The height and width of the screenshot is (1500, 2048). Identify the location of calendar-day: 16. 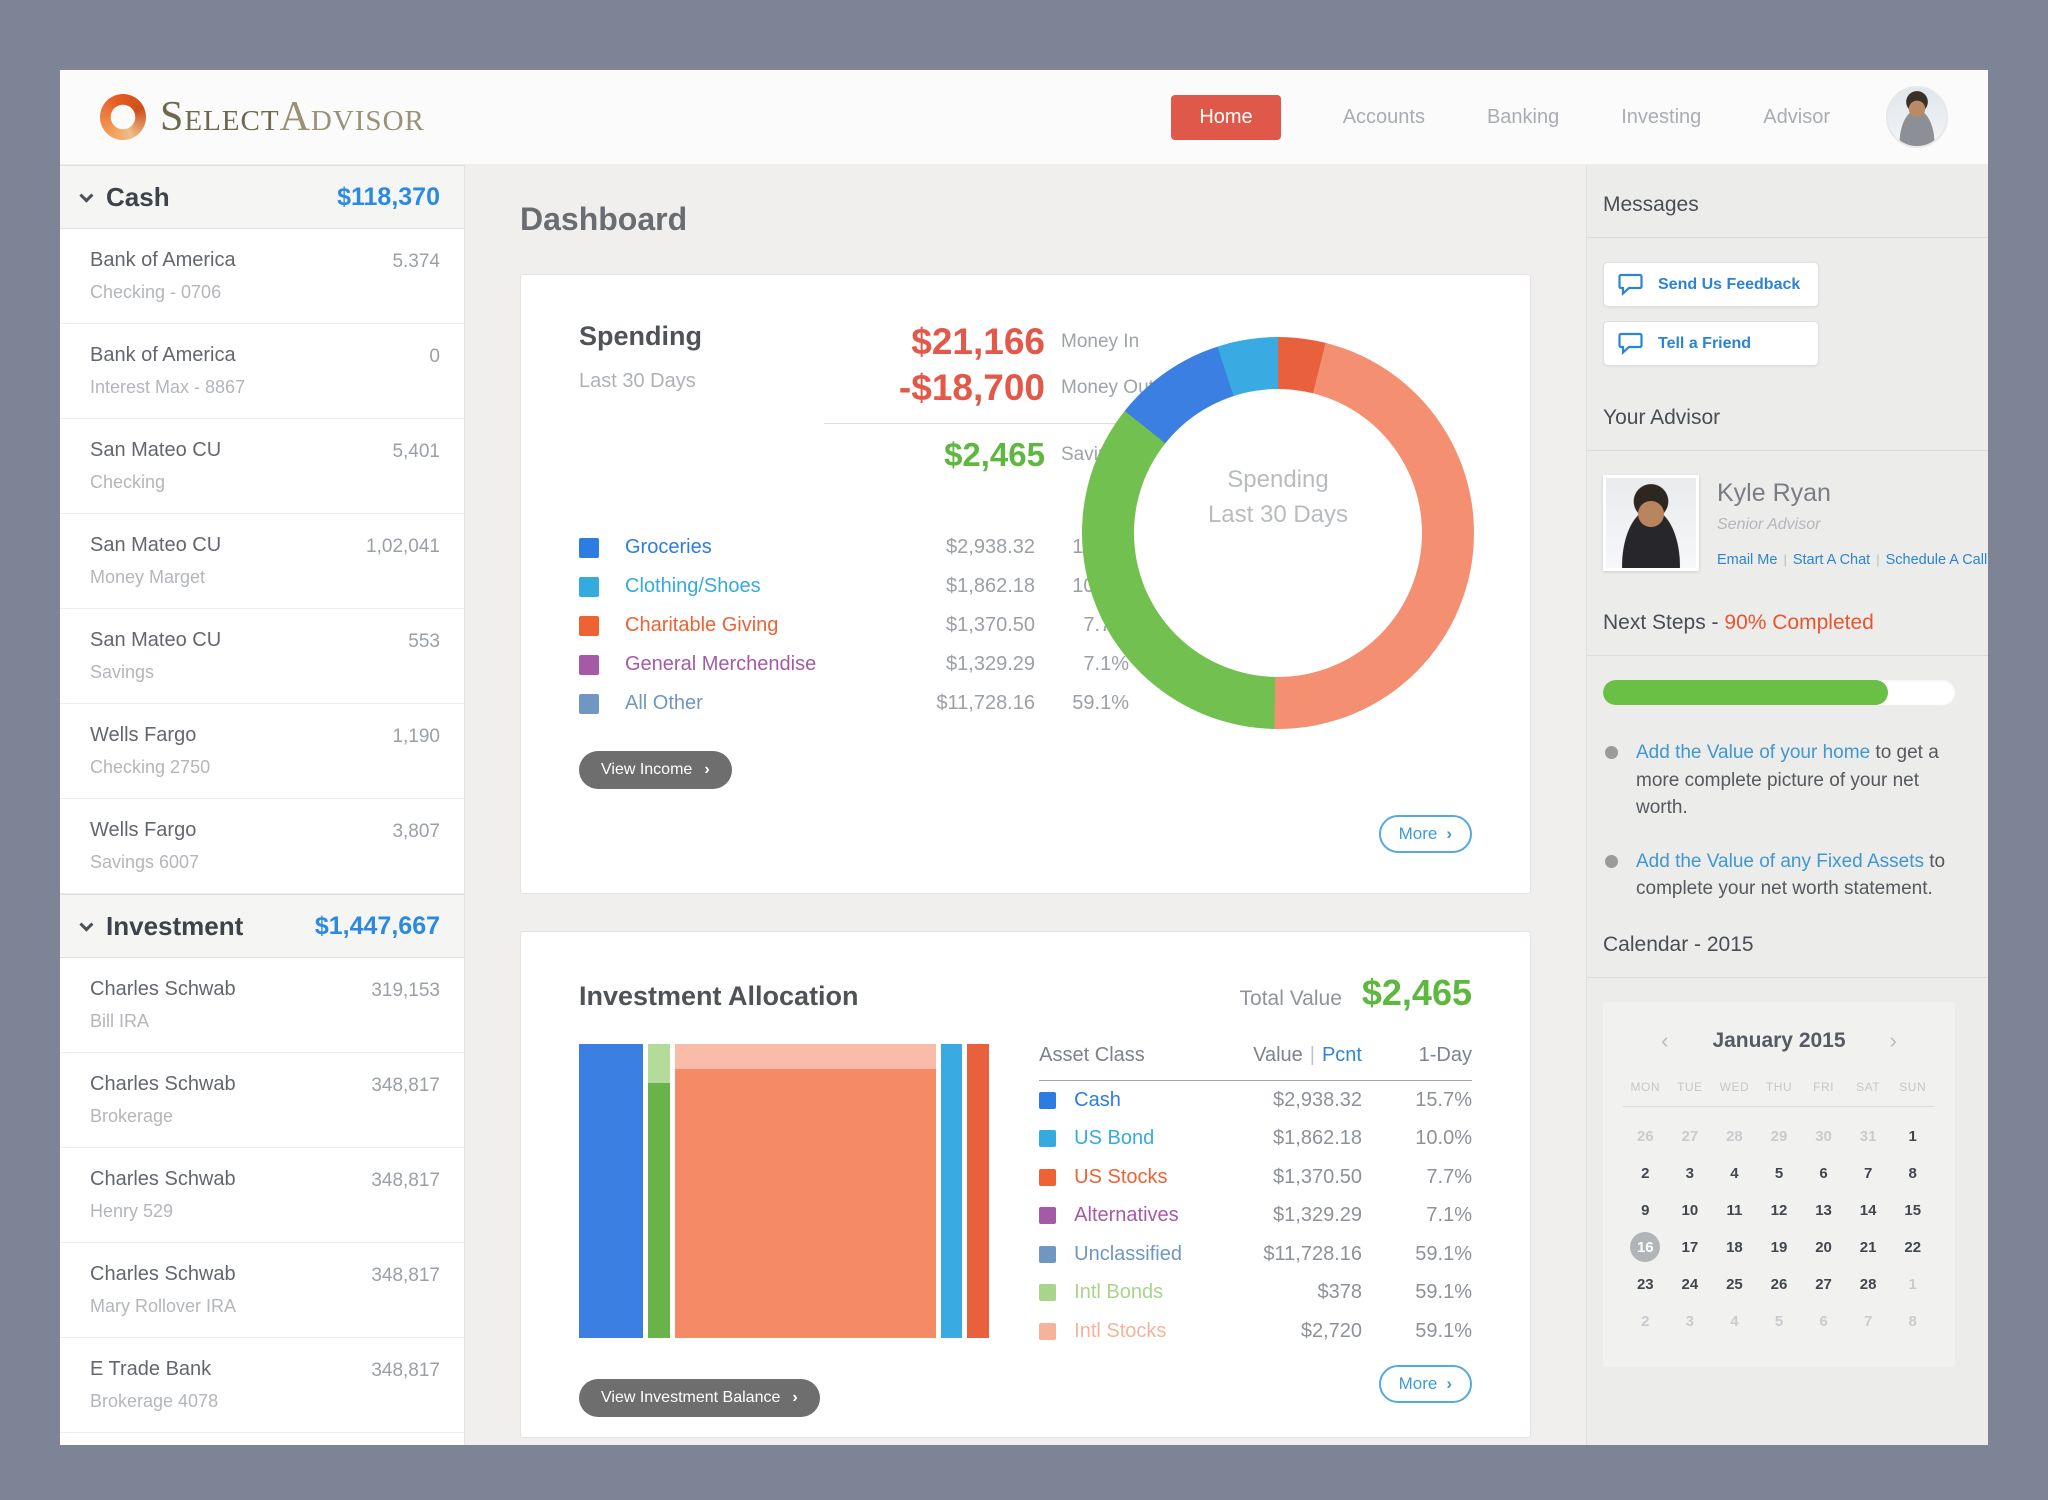
(1645, 1247).